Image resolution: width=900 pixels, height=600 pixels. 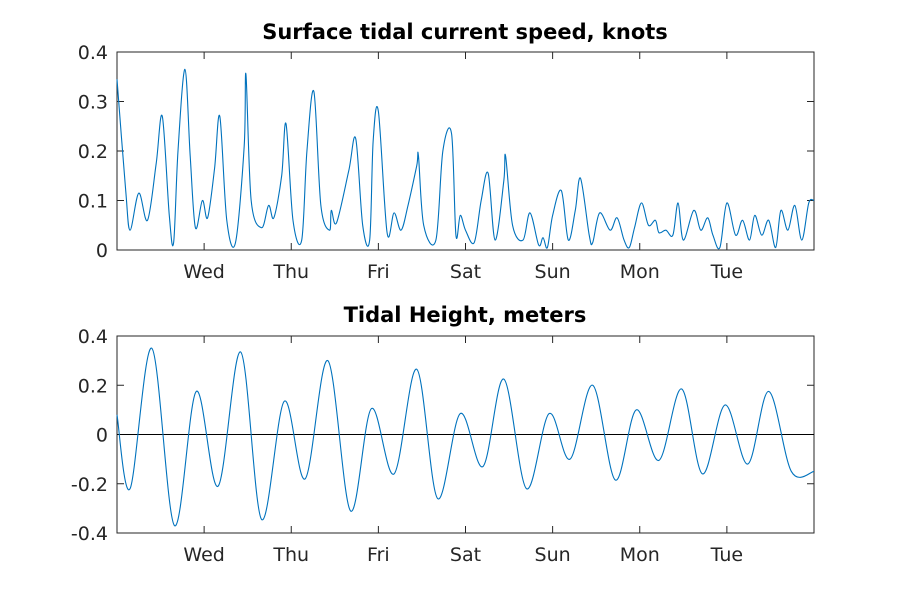 What do you see at coordinates (465, 315) in the screenshot?
I see `chart-title: Tidal Height, meters` at bounding box center [465, 315].